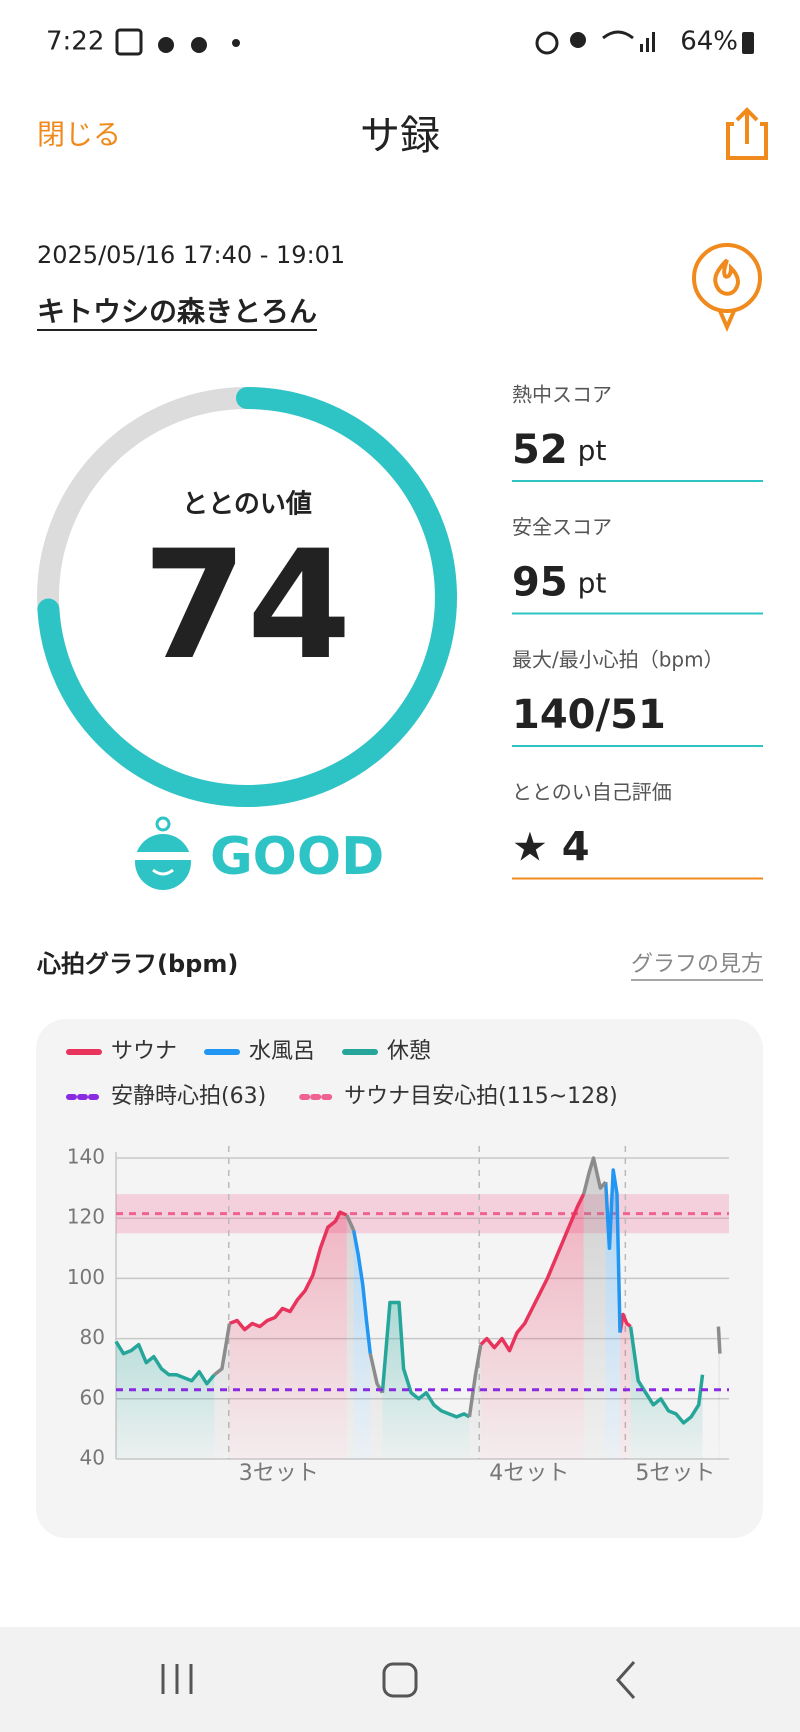 The height and width of the screenshot is (1732, 800). Describe the element at coordinates (481, 1096) in the screenshot. I see `legend-label: サウナ目安心拍(115~128)` at that location.